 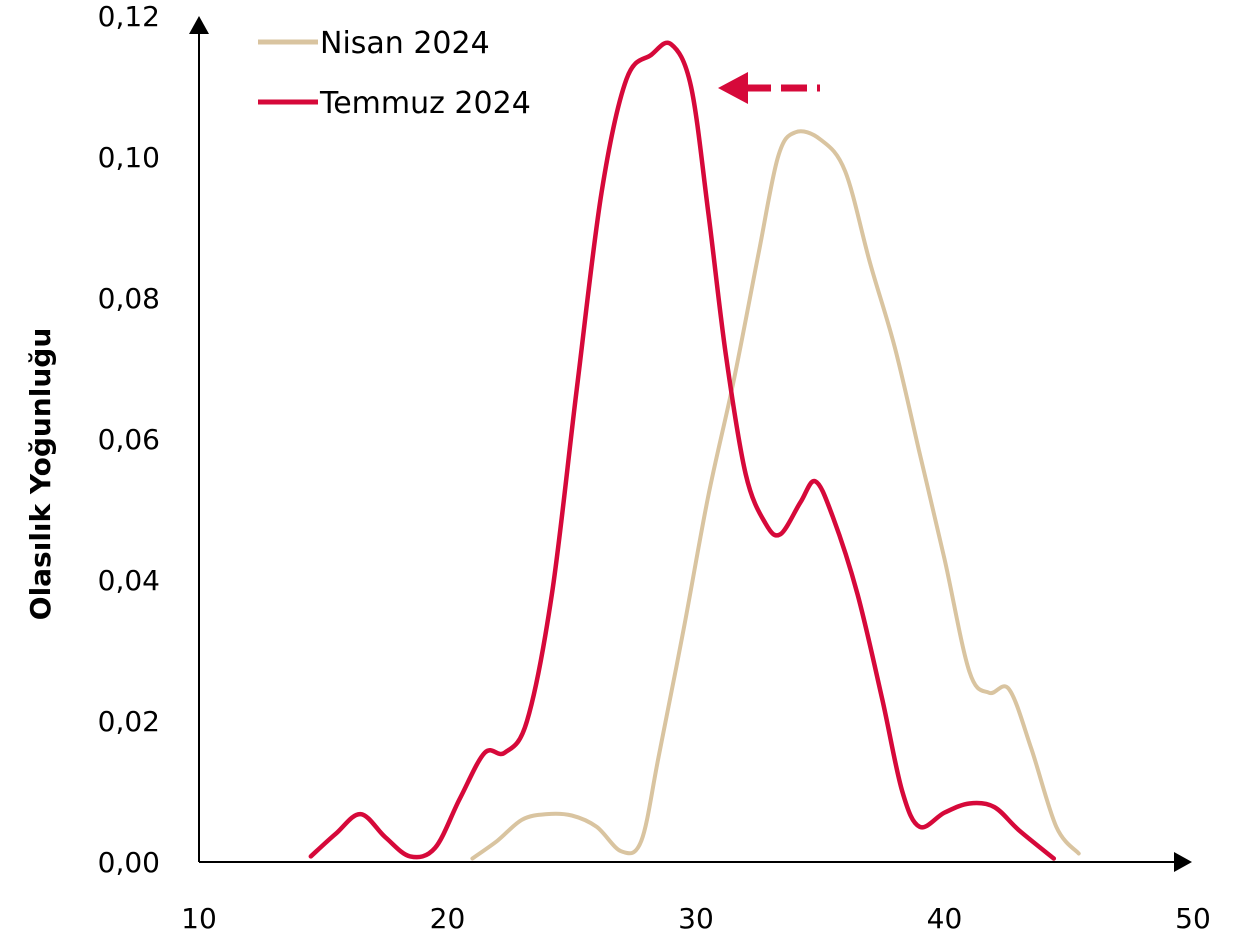 I want to click on x-tick-labels: 10 20 30 40 50, so click(x=696, y=918).